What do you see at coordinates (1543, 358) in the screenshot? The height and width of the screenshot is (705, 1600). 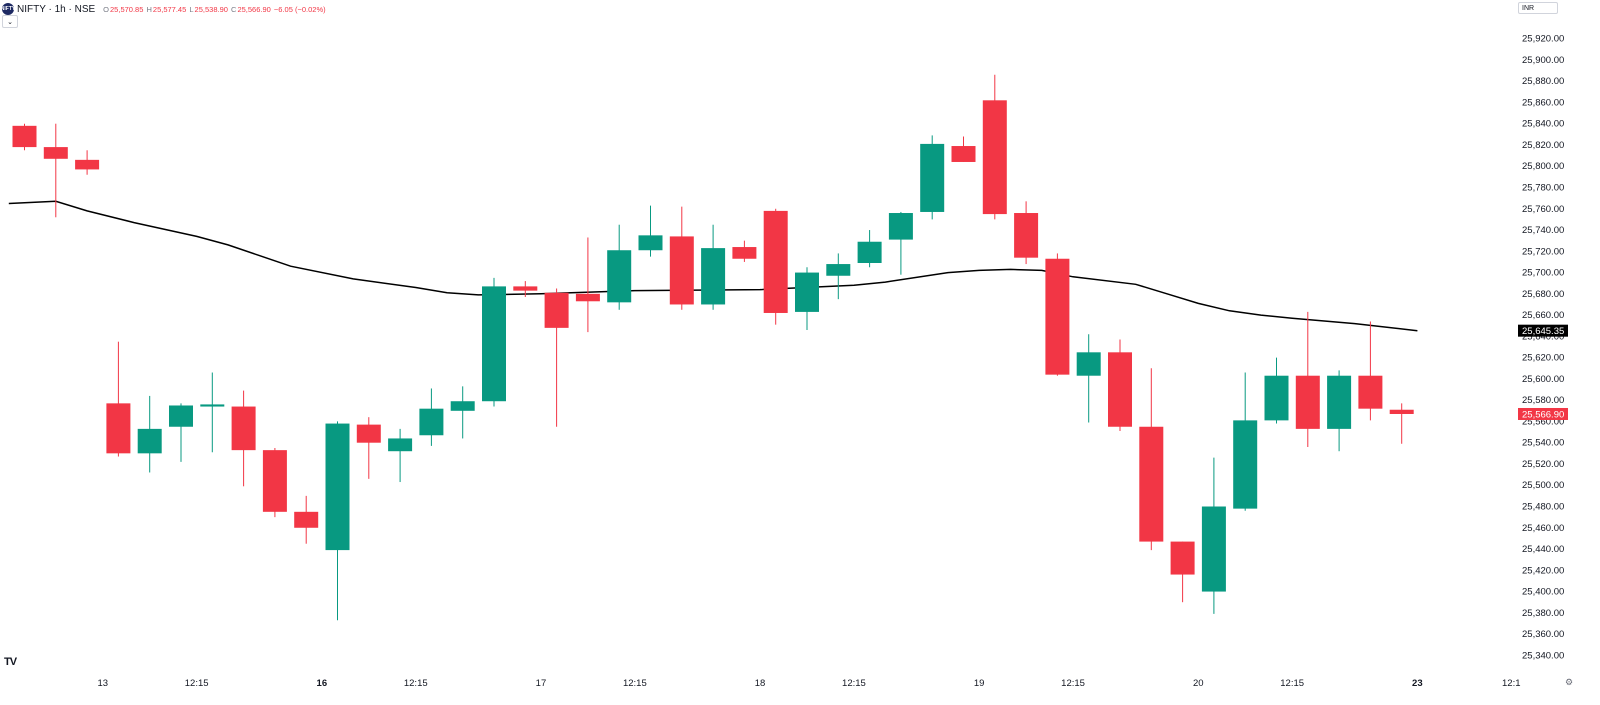 I see `y-tick-label: 25,620.00` at bounding box center [1543, 358].